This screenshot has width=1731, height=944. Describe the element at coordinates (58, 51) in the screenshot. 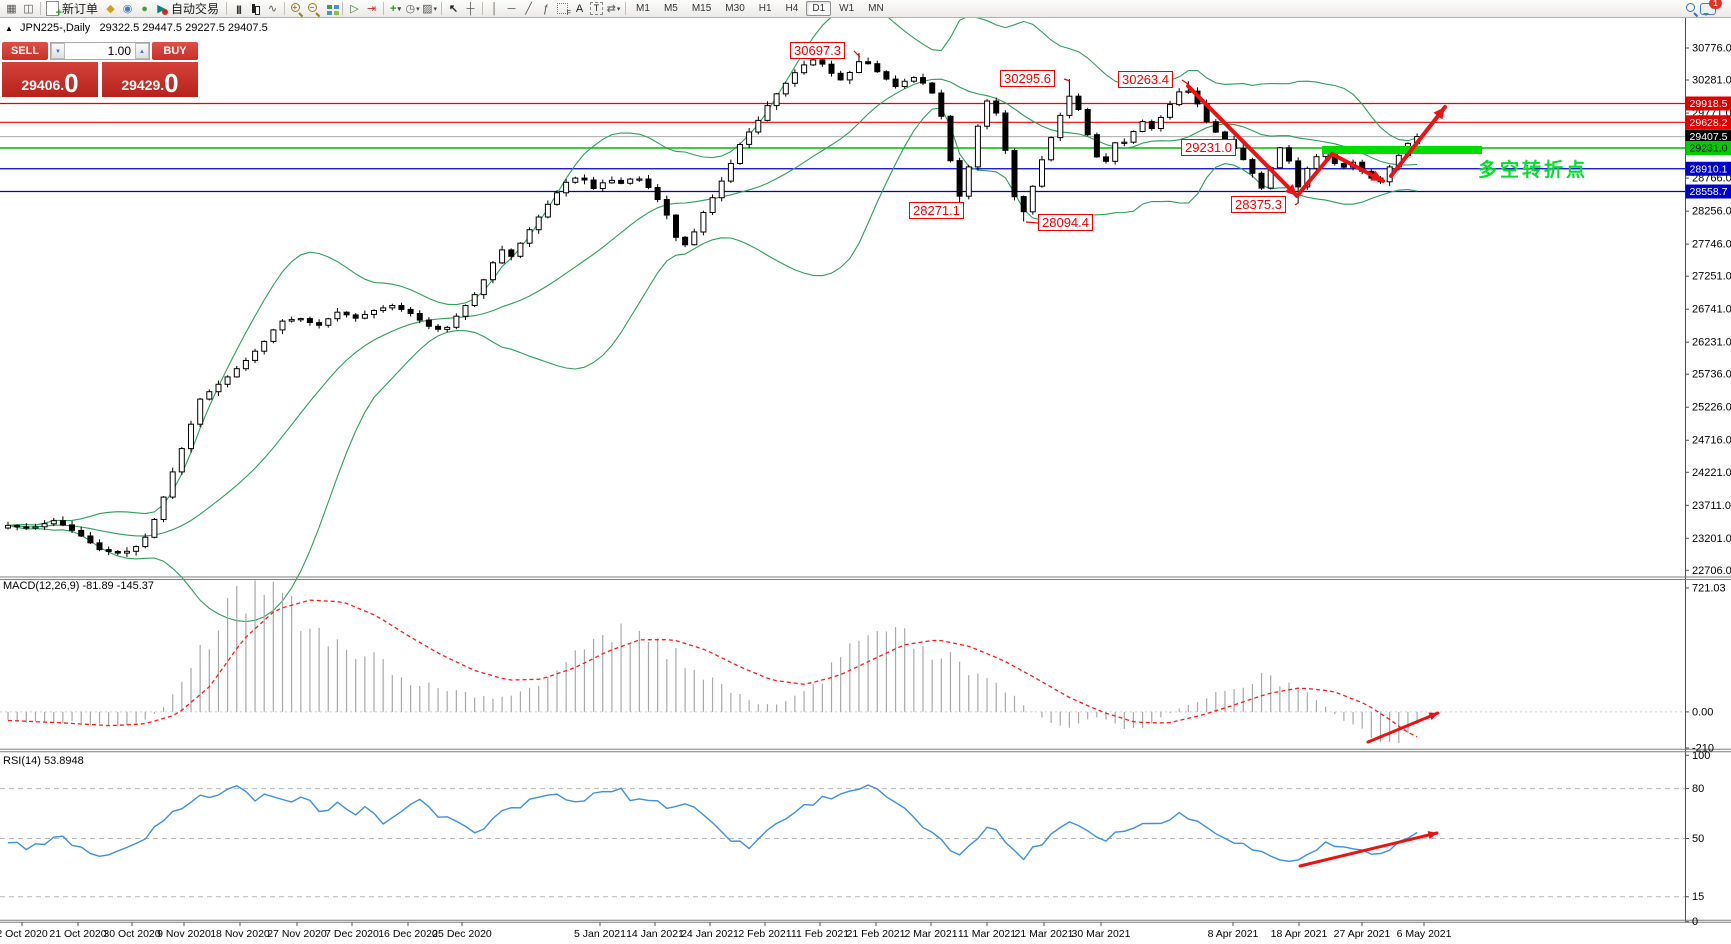

I see `volume-down-button: ▼` at that location.